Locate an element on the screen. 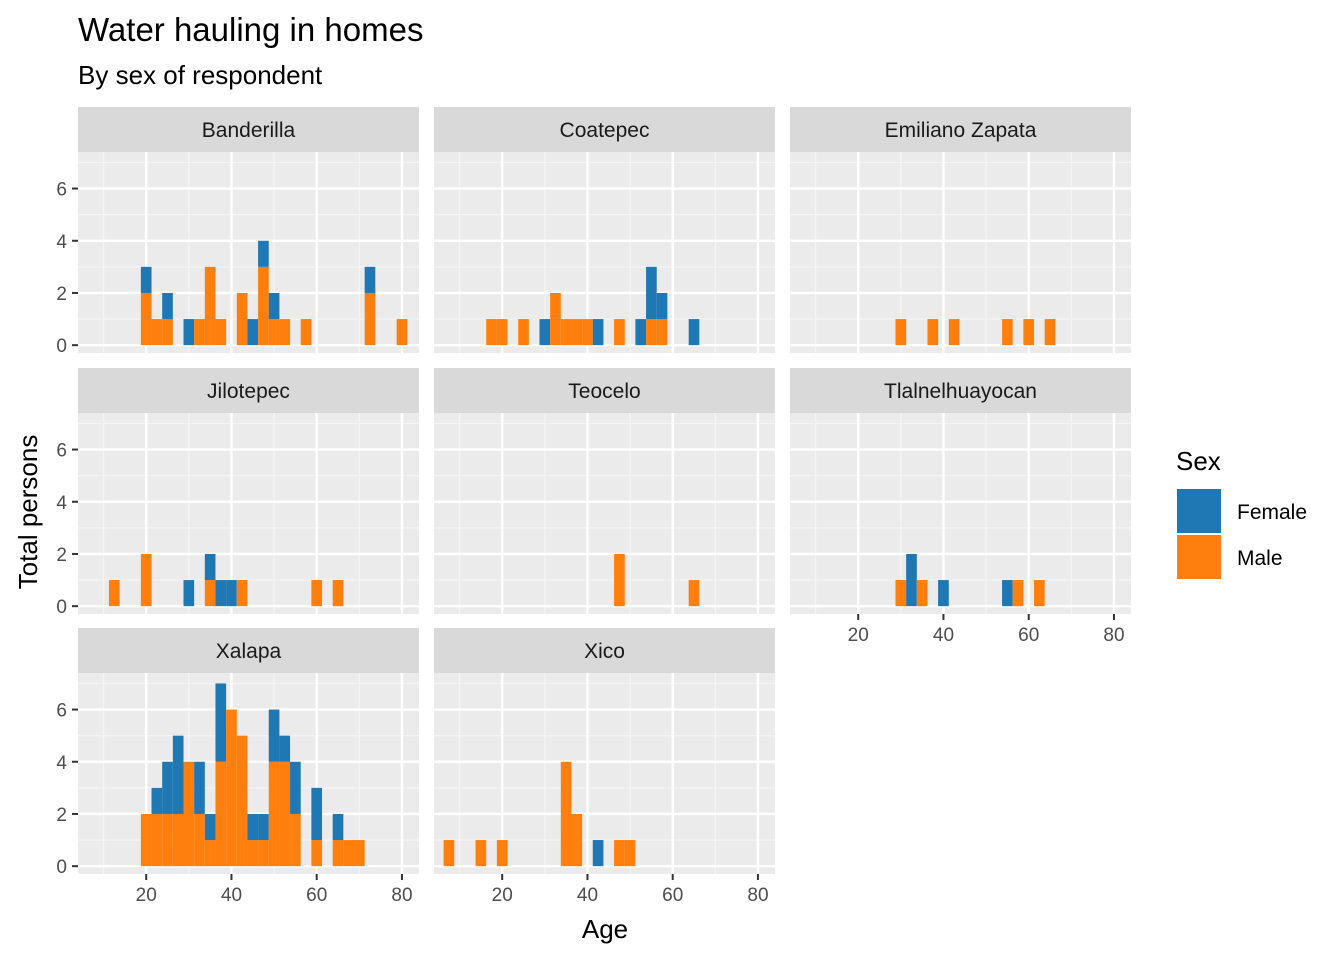 This screenshot has height=960, width=1344. y-axis-title: Total persons is located at coordinates (28, 512).